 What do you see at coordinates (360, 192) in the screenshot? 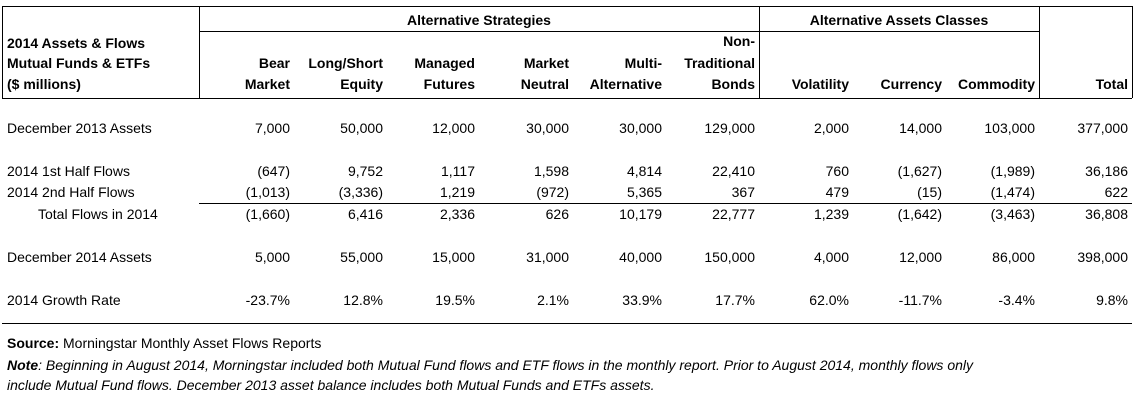
I see `table-cell: (3,336)` at bounding box center [360, 192].